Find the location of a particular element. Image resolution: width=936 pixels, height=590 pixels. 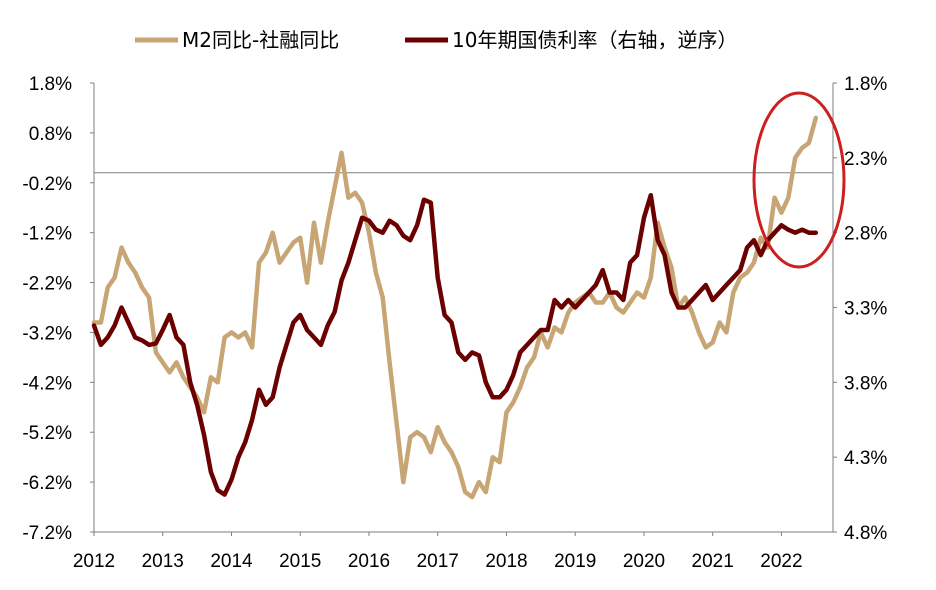

x-tick-label: 2019 is located at coordinates (575, 561).